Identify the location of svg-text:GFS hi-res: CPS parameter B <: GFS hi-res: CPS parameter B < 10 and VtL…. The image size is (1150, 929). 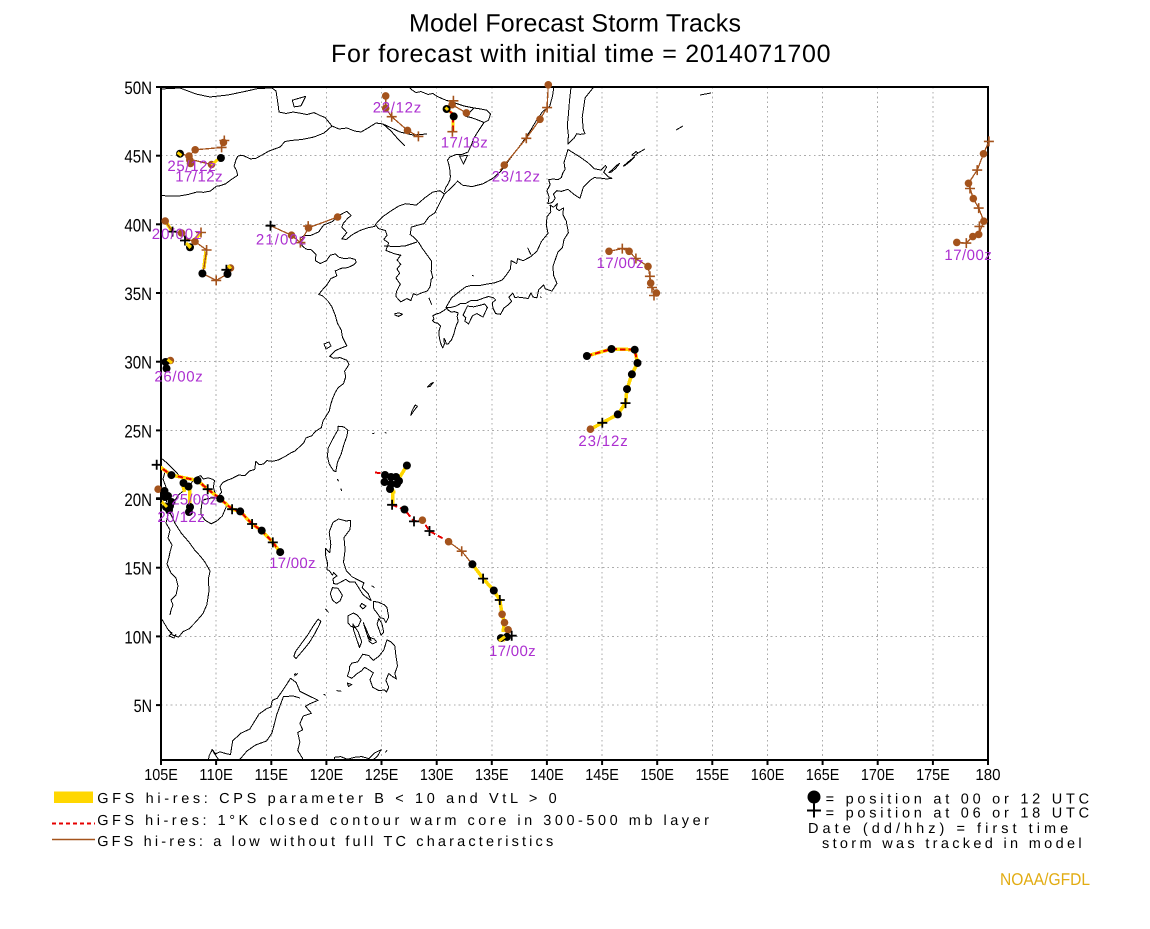
(327, 799).